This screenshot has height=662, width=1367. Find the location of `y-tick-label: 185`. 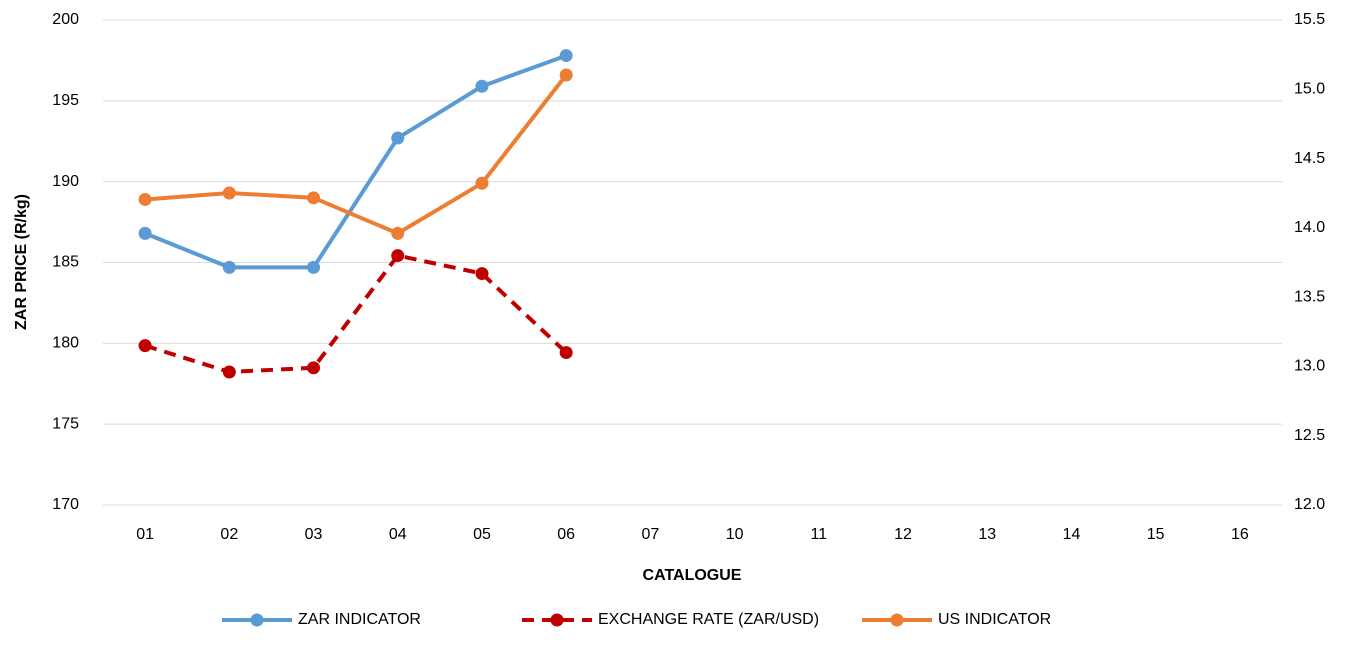

y-tick-label: 185 is located at coordinates (65, 262).